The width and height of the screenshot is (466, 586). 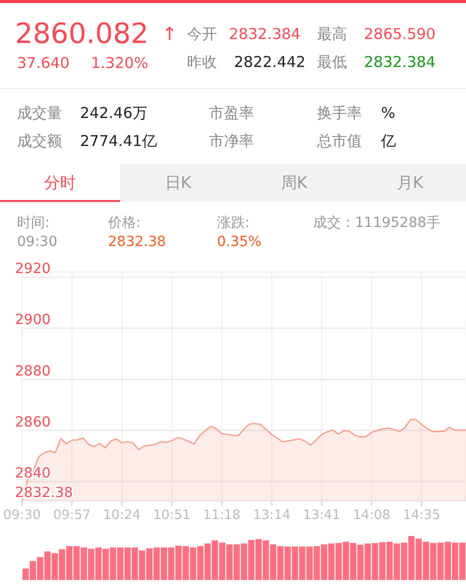 I want to click on text: 周K, so click(x=294, y=182).